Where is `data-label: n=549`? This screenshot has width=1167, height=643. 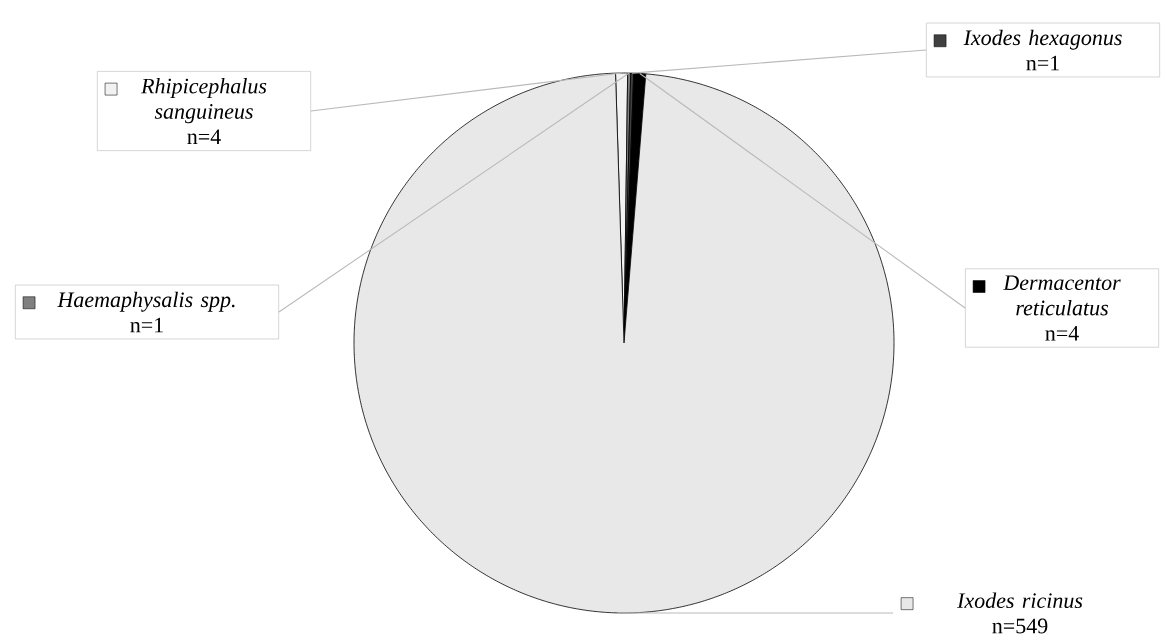 data-label: n=549 is located at coordinates (1020, 626).